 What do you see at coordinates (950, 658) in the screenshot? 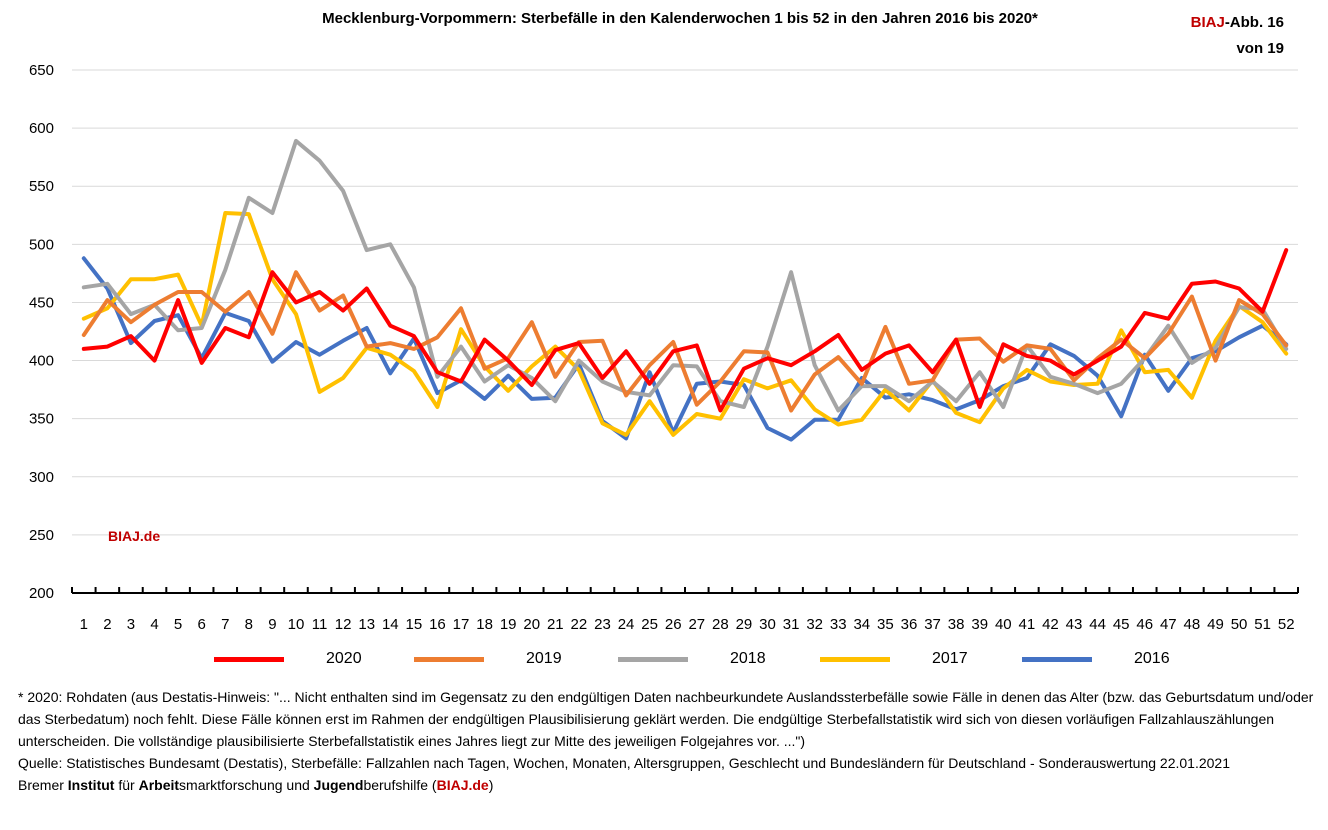
I see `legend-label: 2017` at bounding box center [950, 658].